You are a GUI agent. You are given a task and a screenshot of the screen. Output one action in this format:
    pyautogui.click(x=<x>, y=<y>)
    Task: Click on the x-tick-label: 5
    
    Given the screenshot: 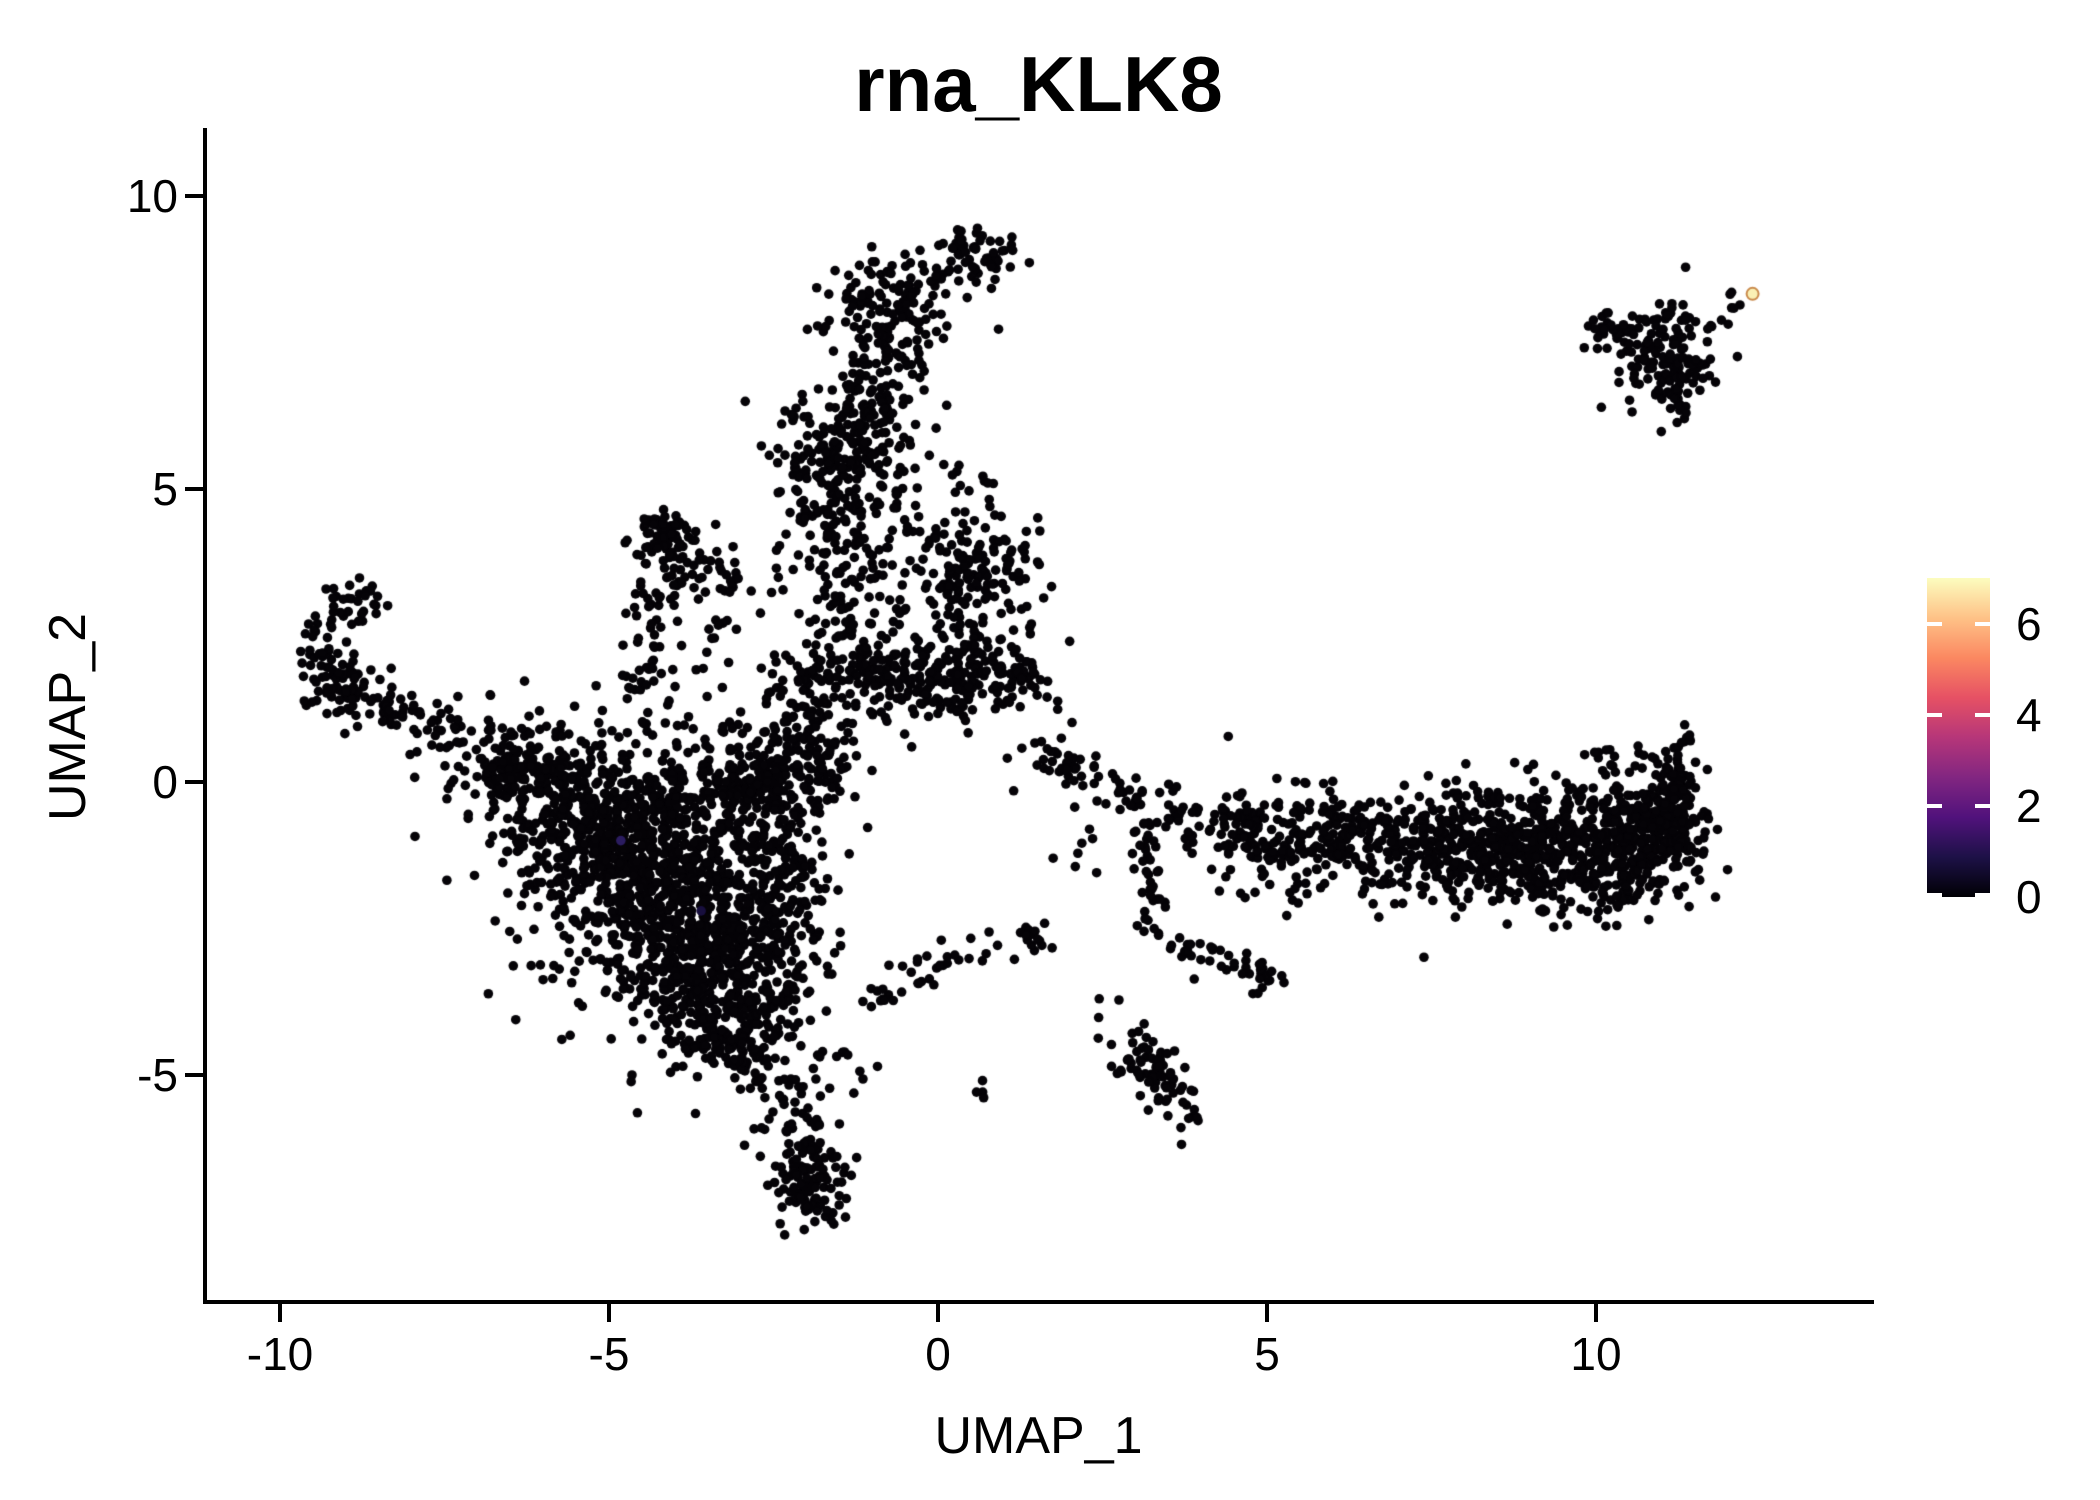 What is the action you would take?
    pyautogui.click(x=1267, y=1354)
    